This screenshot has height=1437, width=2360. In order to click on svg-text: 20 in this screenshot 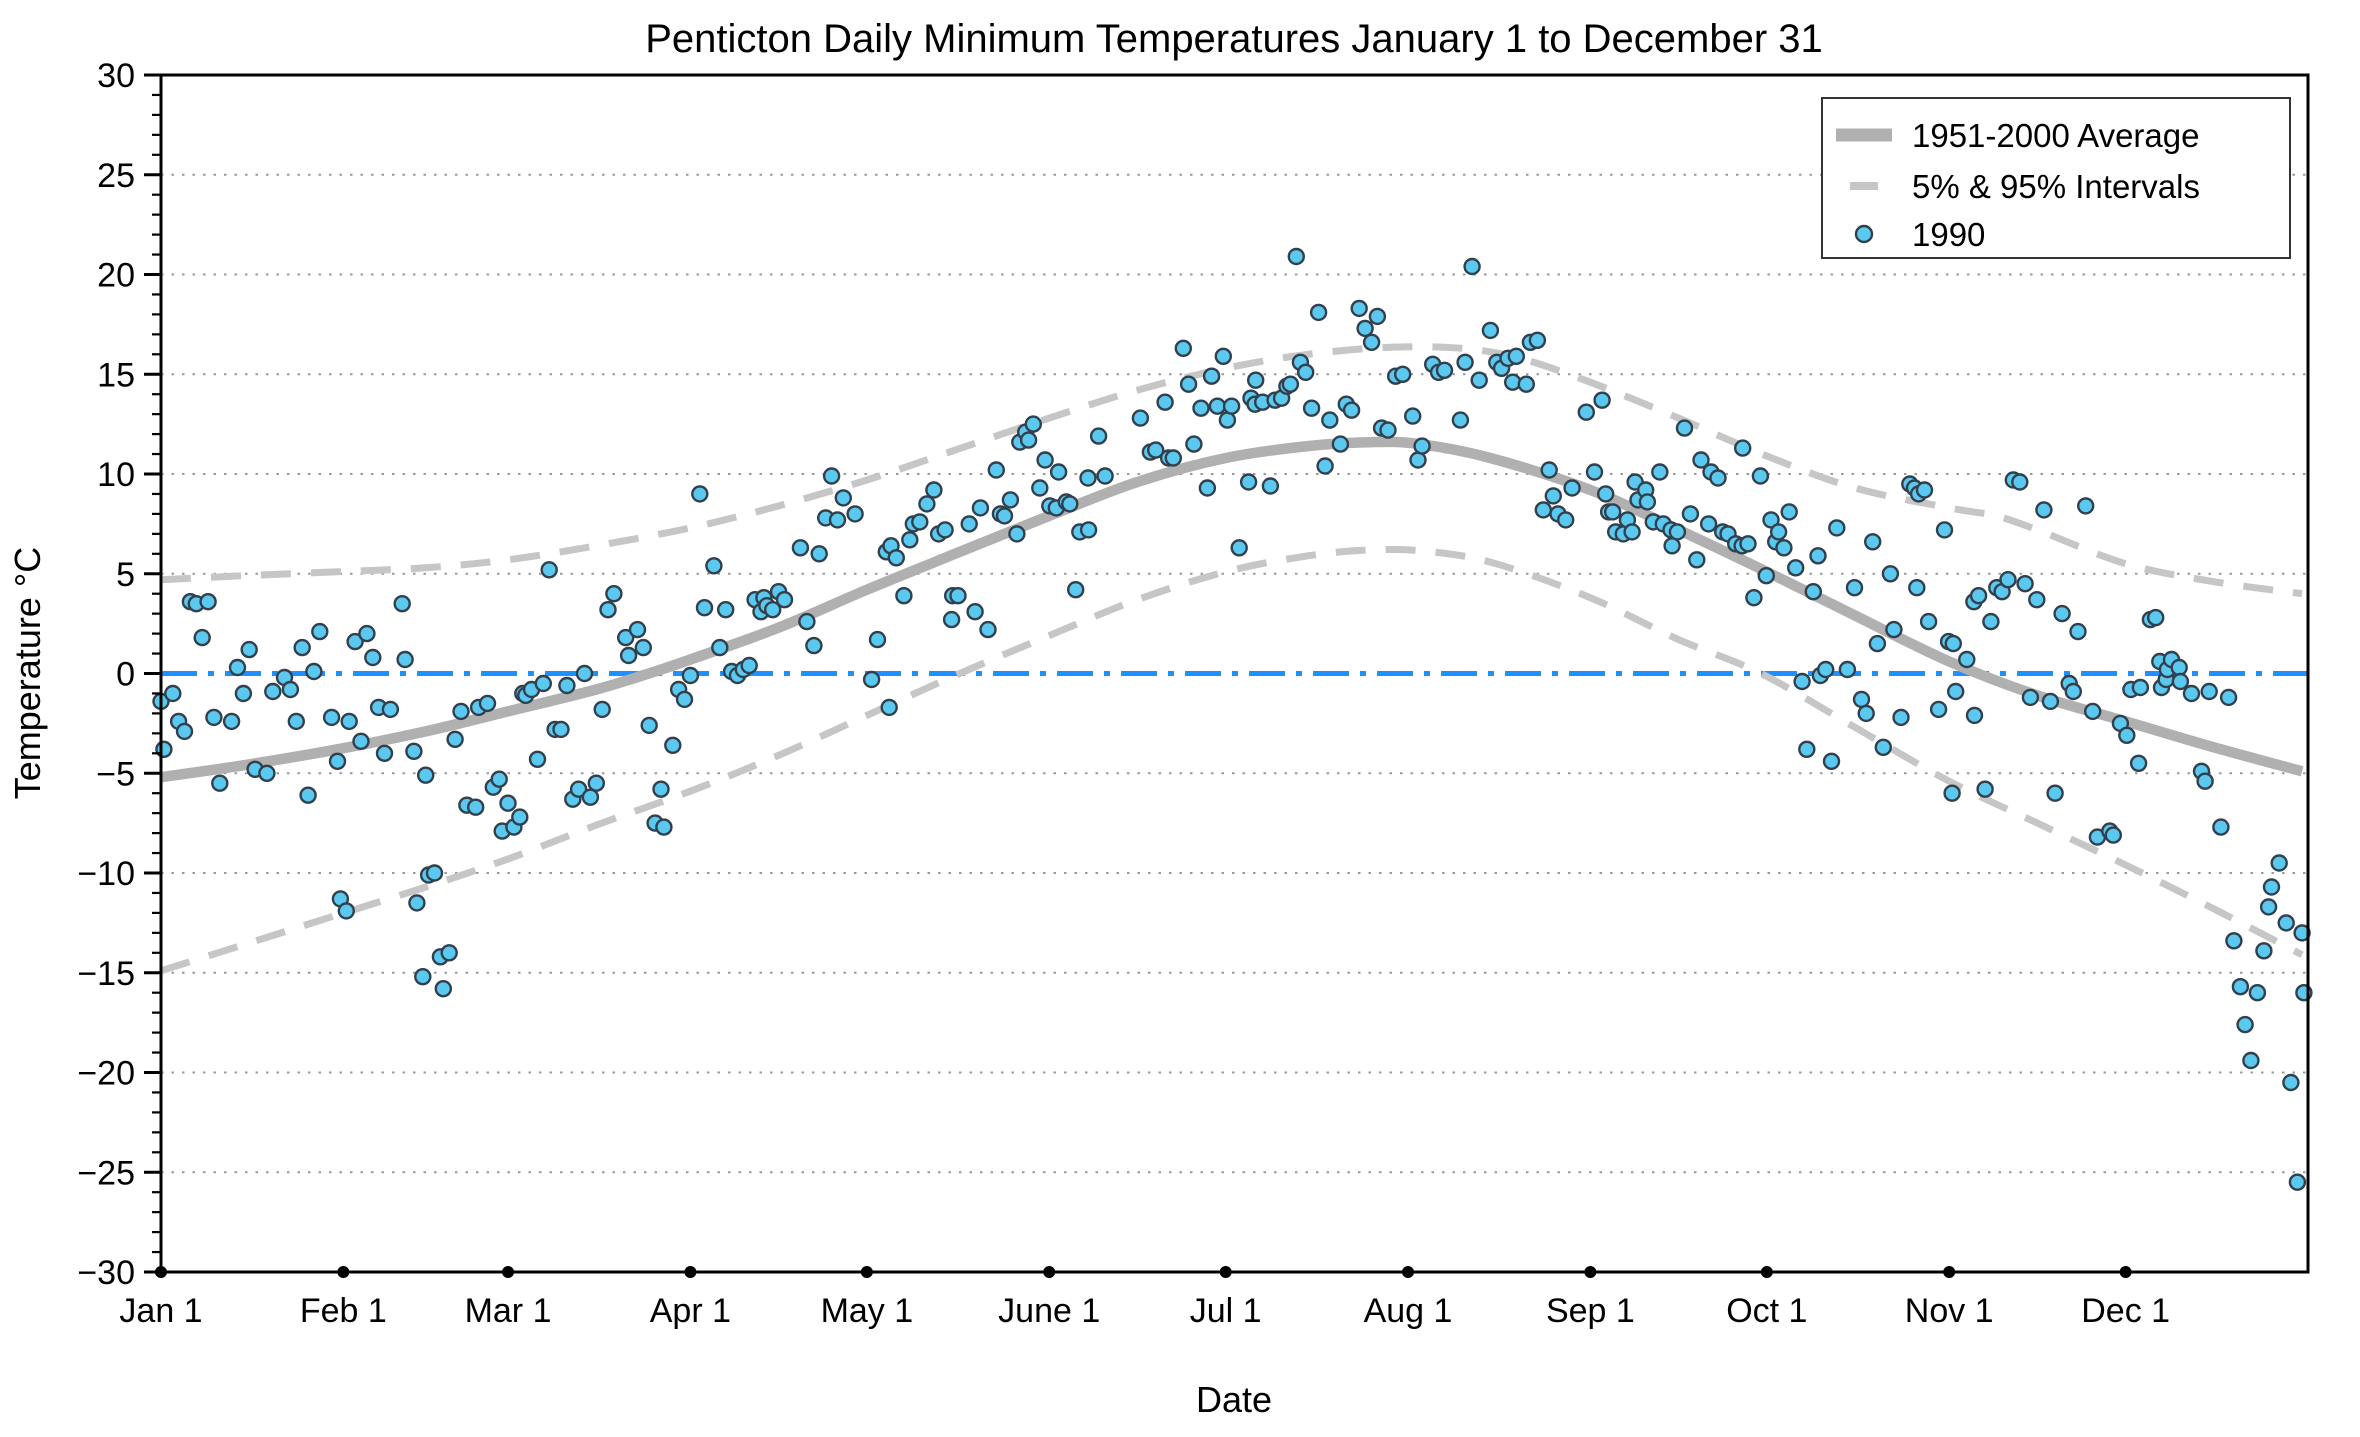, I will do `click(116, 276)`.